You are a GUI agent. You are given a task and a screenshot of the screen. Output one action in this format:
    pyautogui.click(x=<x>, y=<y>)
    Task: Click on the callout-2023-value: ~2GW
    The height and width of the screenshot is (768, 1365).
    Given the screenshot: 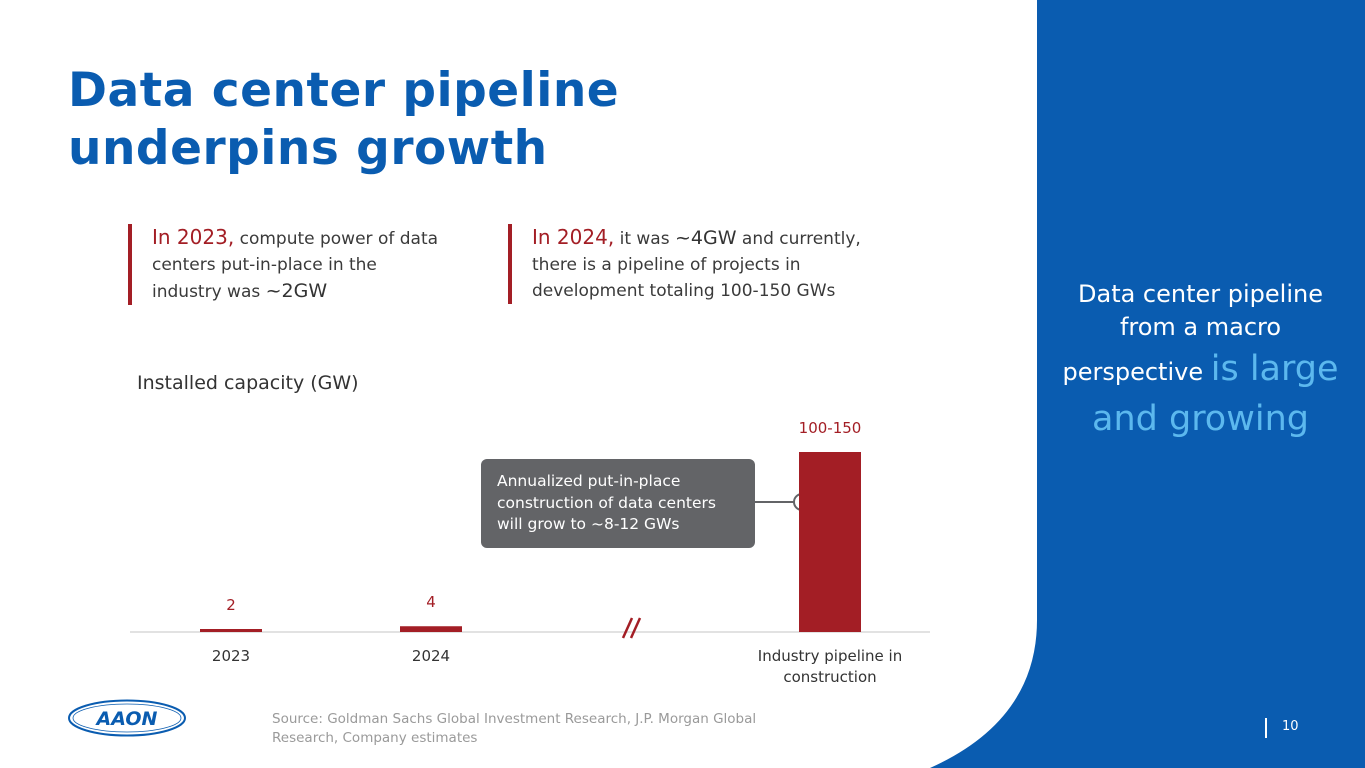 What is the action you would take?
    pyautogui.click(x=296, y=291)
    